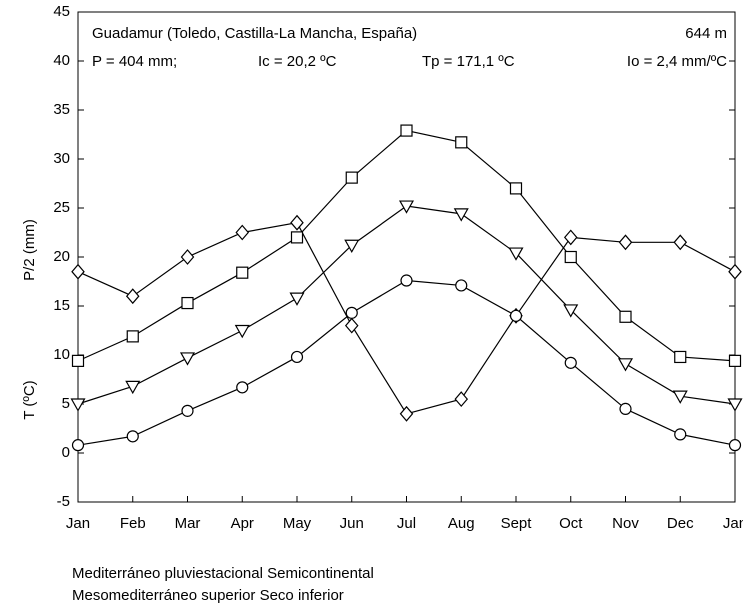 This screenshot has height=607, width=743. Describe the element at coordinates (61, 305) in the screenshot. I see `y-tick-label: 15` at that location.